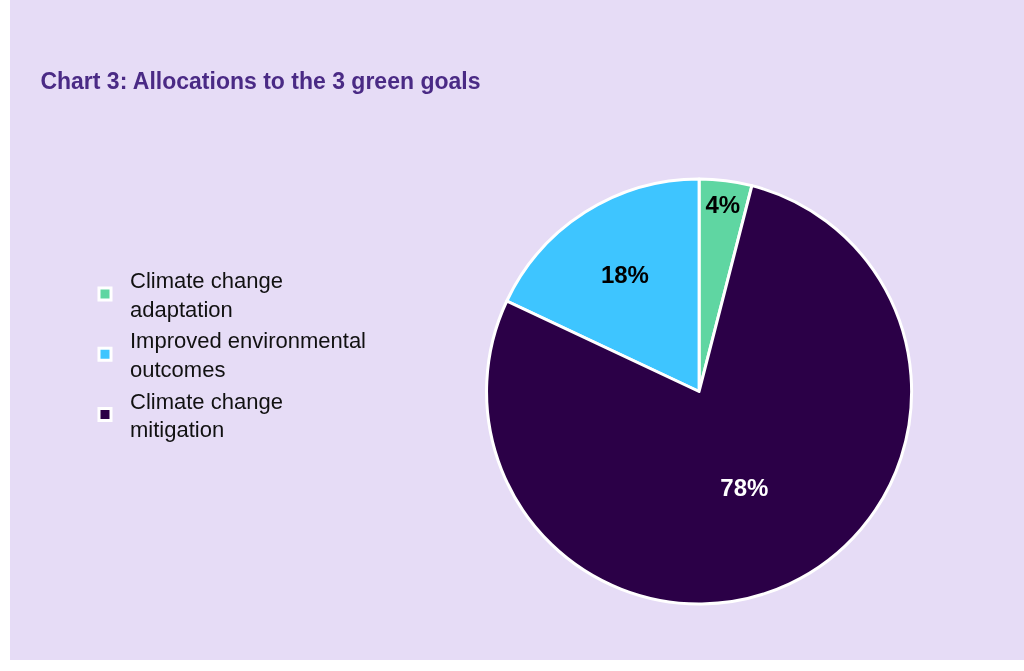 The width and height of the screenshot is (1024, 671). What do you see at coordinates (248, 355) in the screenshot?
I see `legend-label: Improved environmental outcomes` at bounding box center [248, 355].